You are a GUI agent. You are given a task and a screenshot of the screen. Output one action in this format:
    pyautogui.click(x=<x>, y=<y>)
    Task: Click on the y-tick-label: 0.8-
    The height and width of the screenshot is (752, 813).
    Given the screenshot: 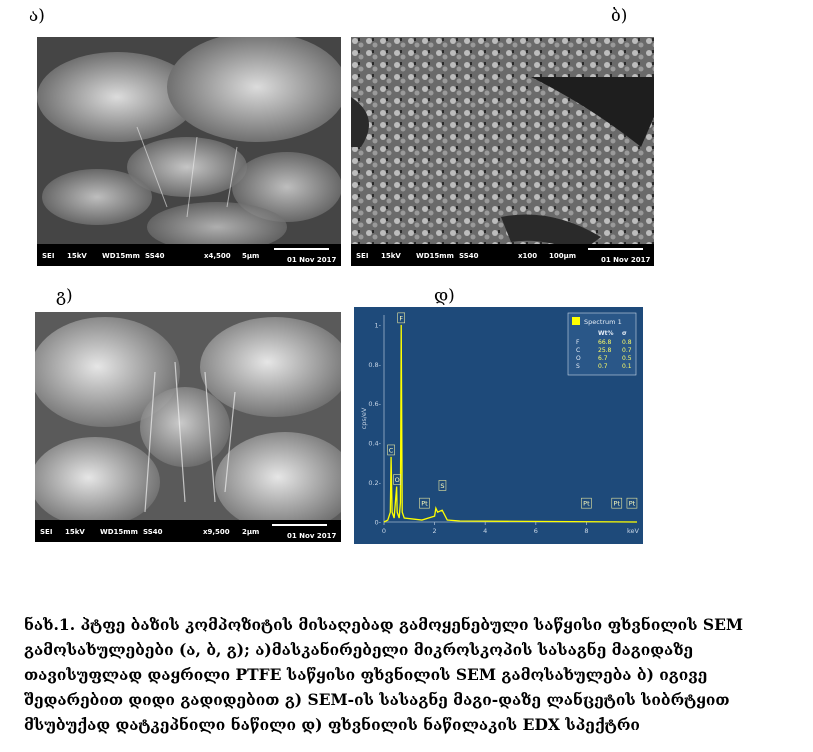 What is the action you would take?
    pyautogui.click(x=374, y=365)
    